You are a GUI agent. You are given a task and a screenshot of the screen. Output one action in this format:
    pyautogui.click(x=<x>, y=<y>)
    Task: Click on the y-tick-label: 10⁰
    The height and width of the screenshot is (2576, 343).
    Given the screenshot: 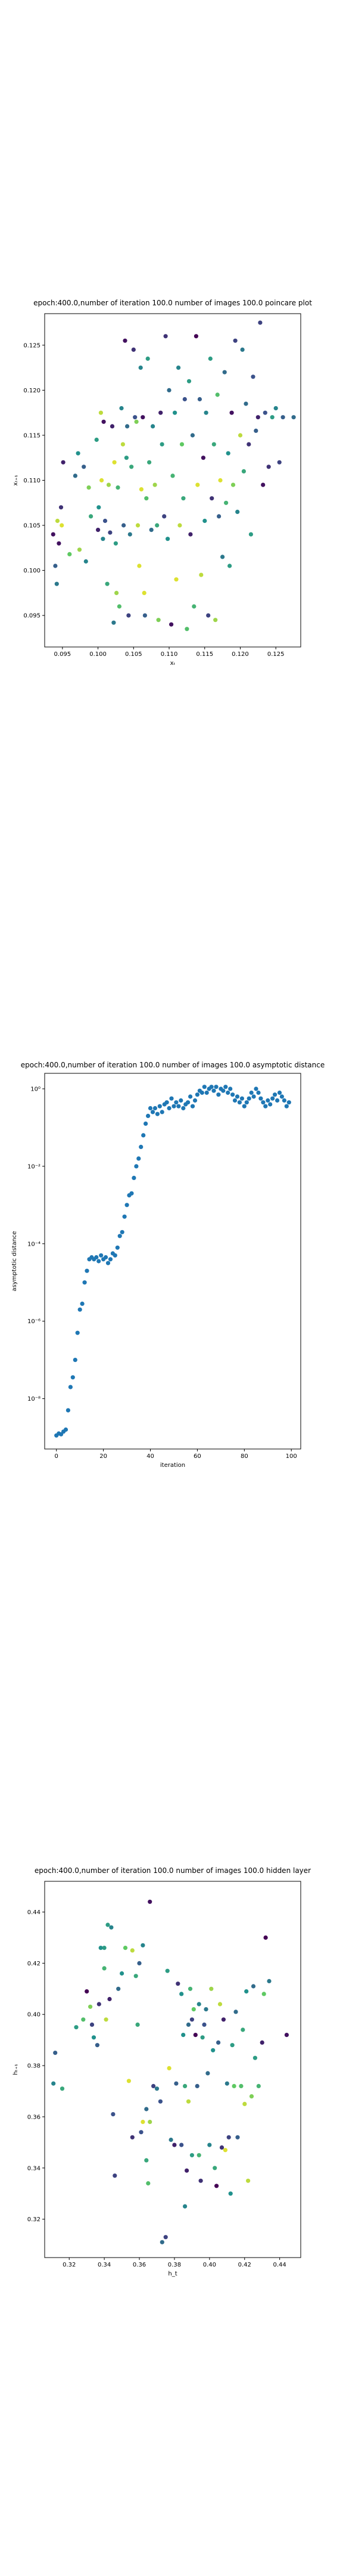 What is the action you would take?
    pyautogui.click(x=35, y=1089)
    